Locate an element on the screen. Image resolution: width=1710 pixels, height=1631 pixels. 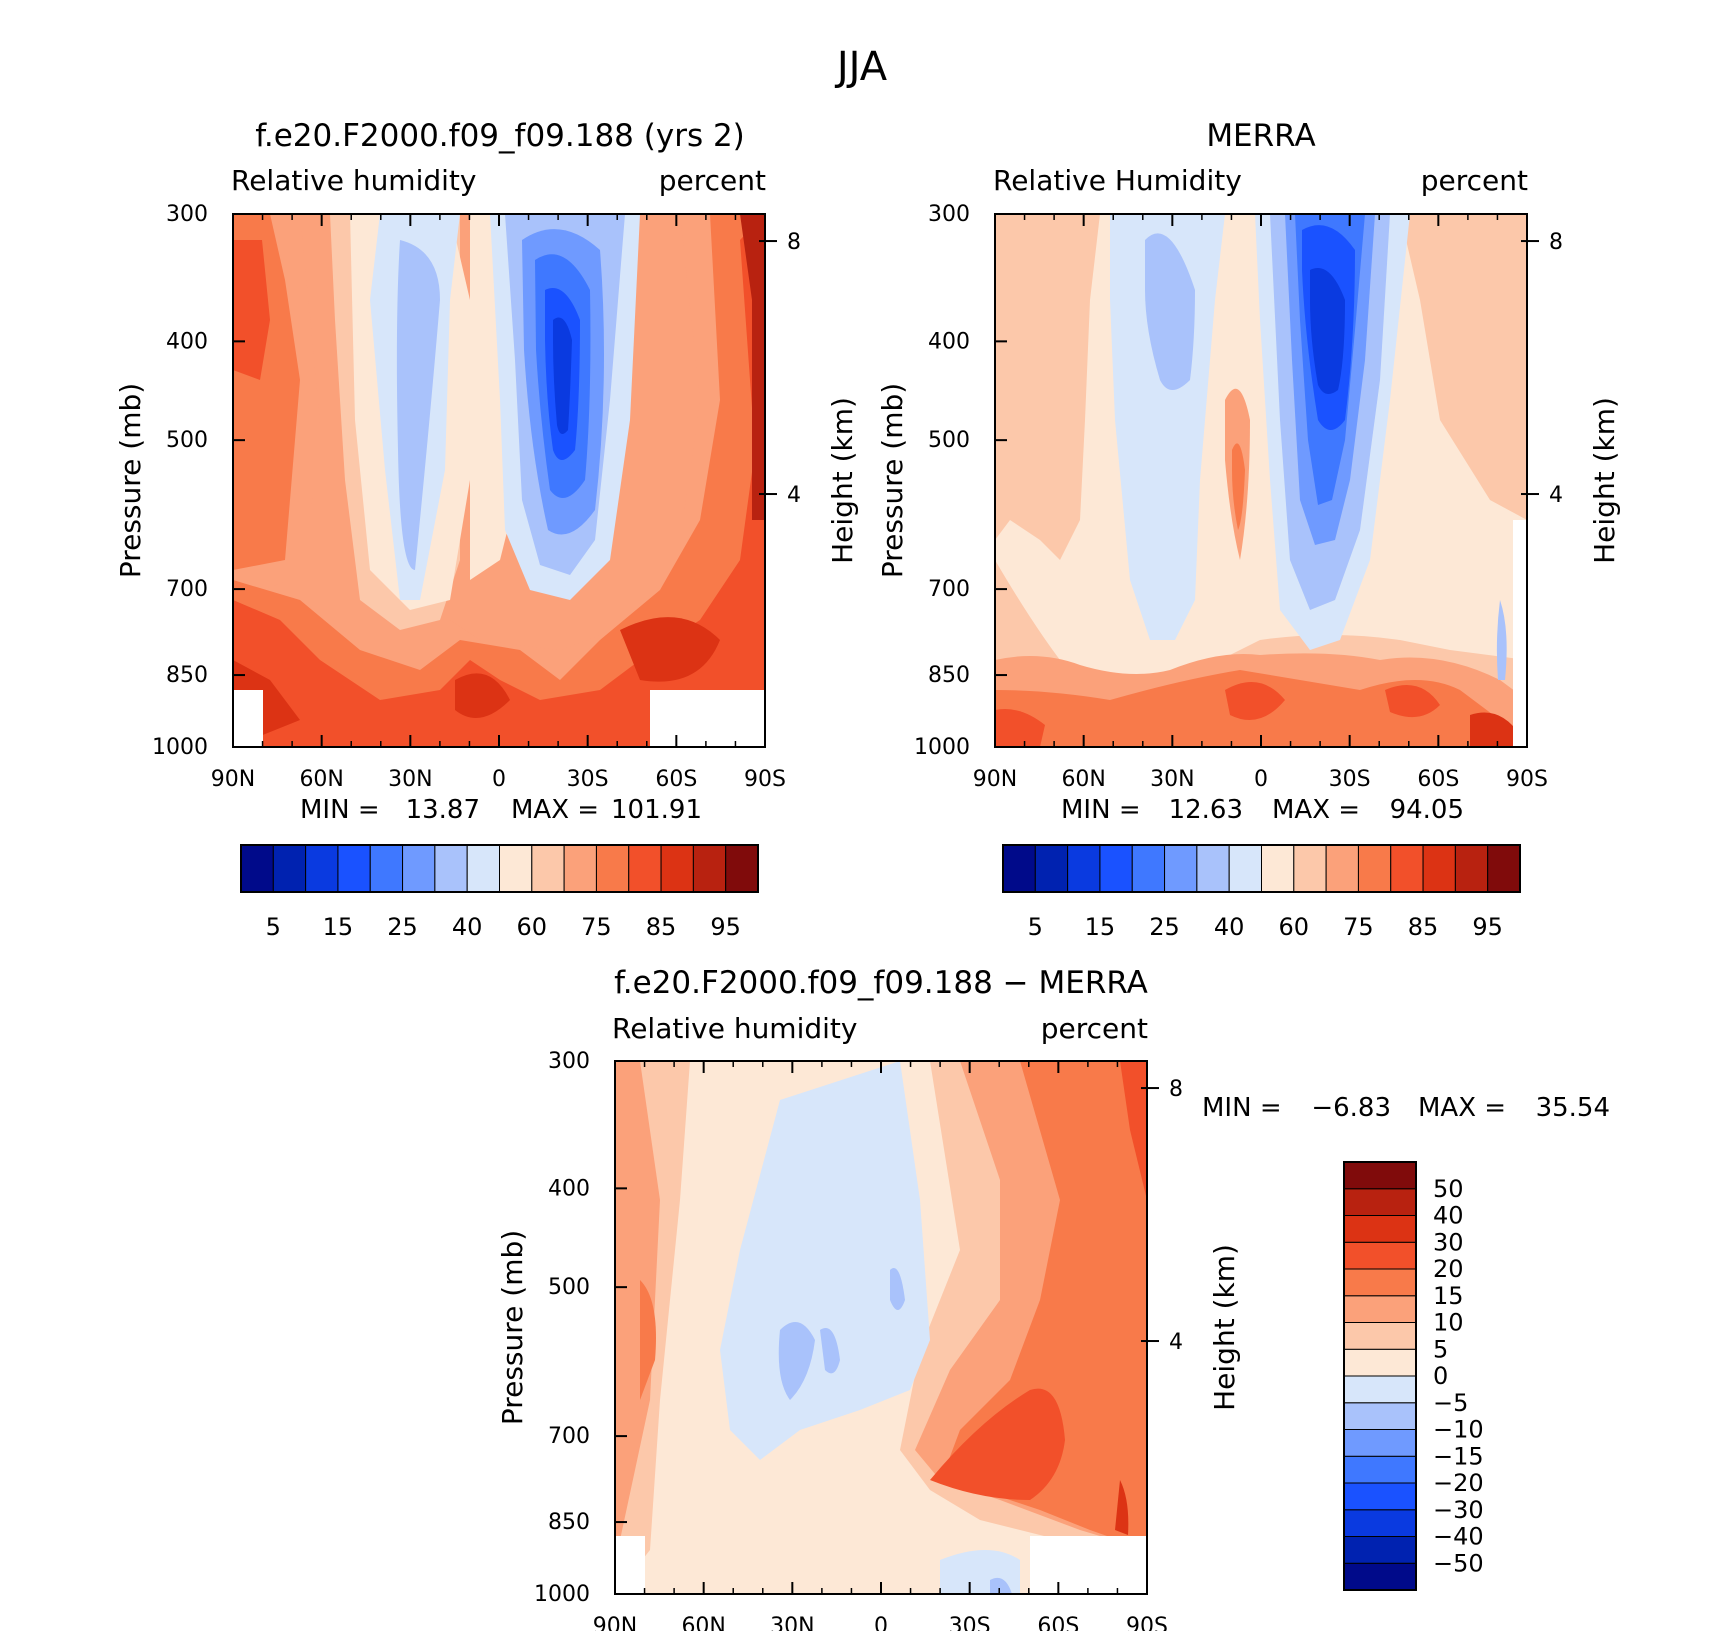
panel-merra-y-right-tick-label: 4 is located at coordinates (1556, 495).